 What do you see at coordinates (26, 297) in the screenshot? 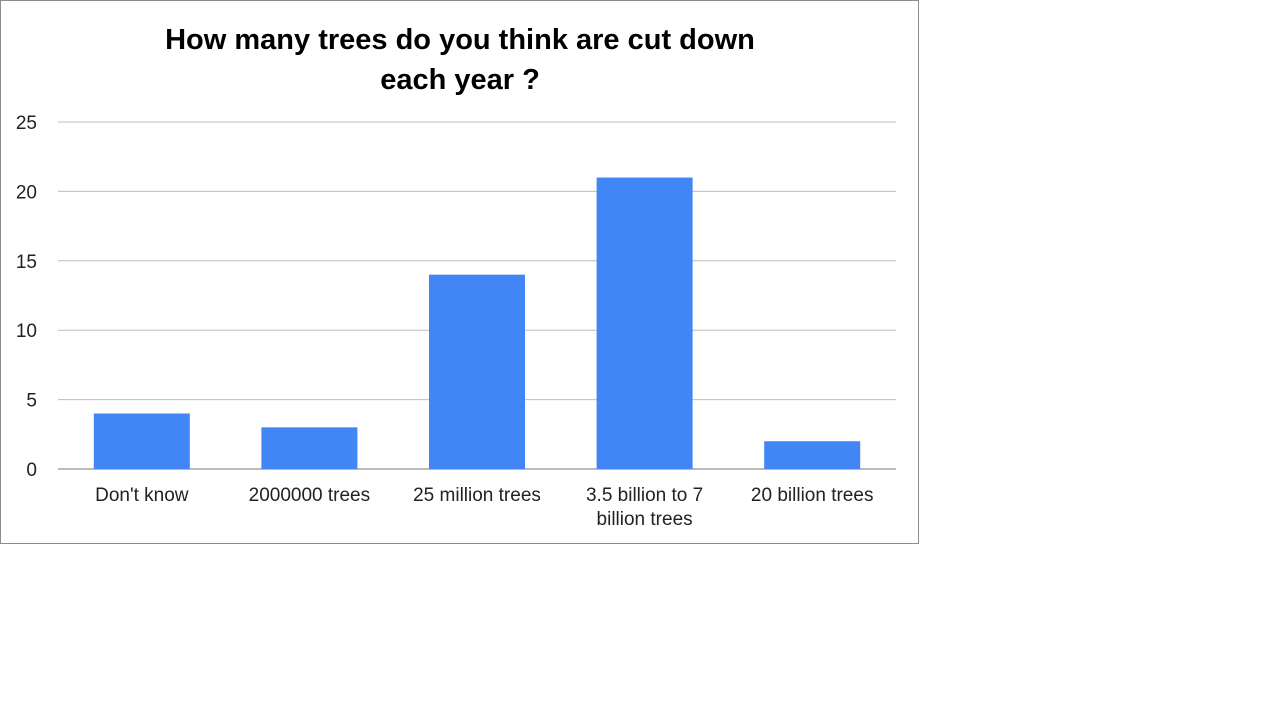
I see `y-axis-ticks: 0 5 10 15 20 25` at bounding box center [26, 297].